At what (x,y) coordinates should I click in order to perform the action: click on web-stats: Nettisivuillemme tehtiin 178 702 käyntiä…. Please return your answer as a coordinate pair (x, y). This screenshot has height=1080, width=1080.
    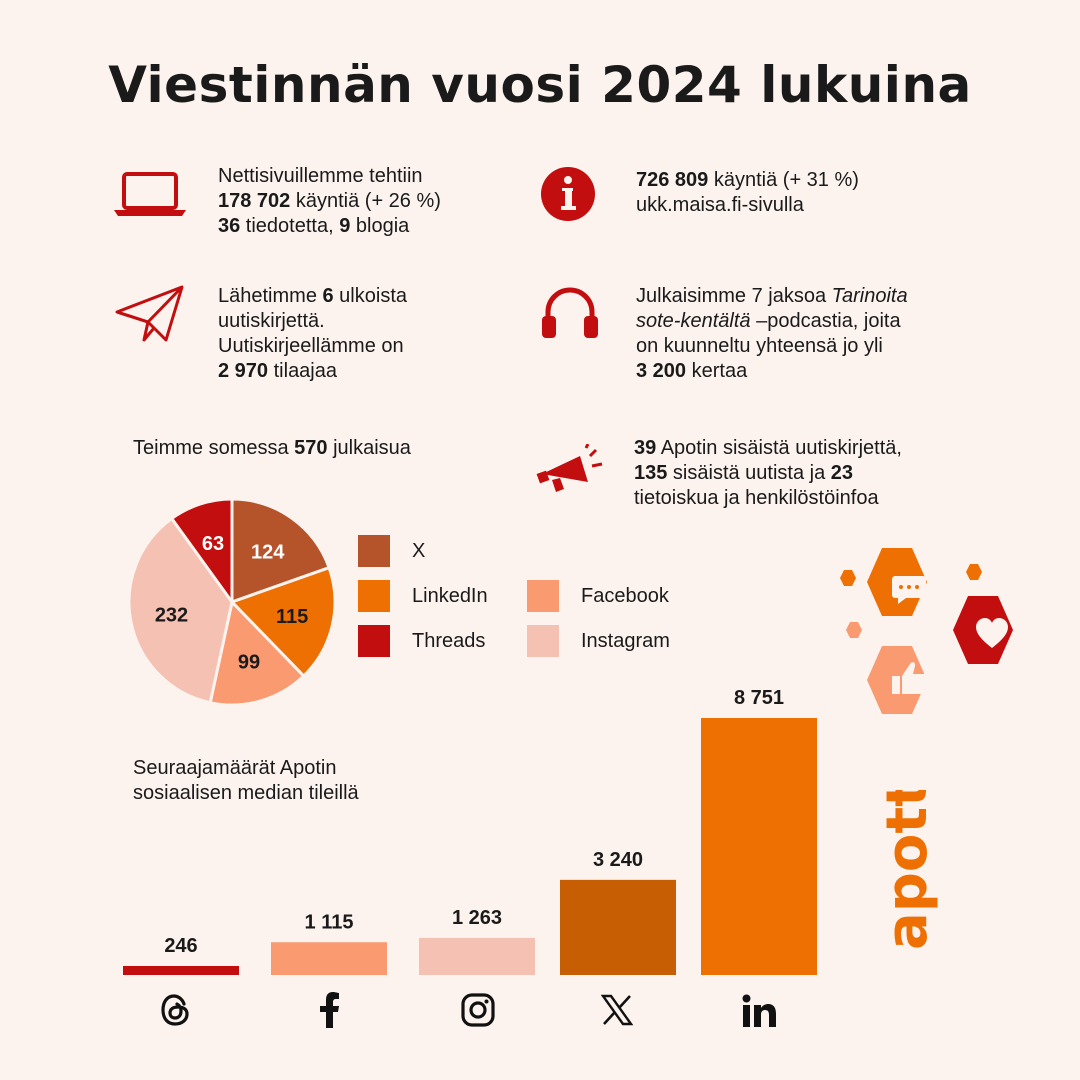
    Looking at the image, I should click on (329, 201).